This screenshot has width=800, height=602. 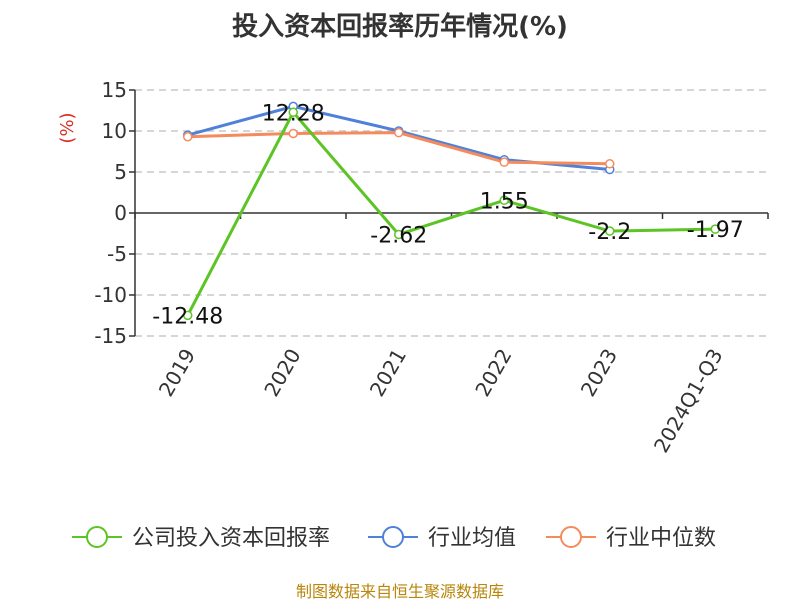 What do you see at coordinates (120, 213) in the screenshot?
I see `y-tick-label: 0` at bounding box center [120, 213].